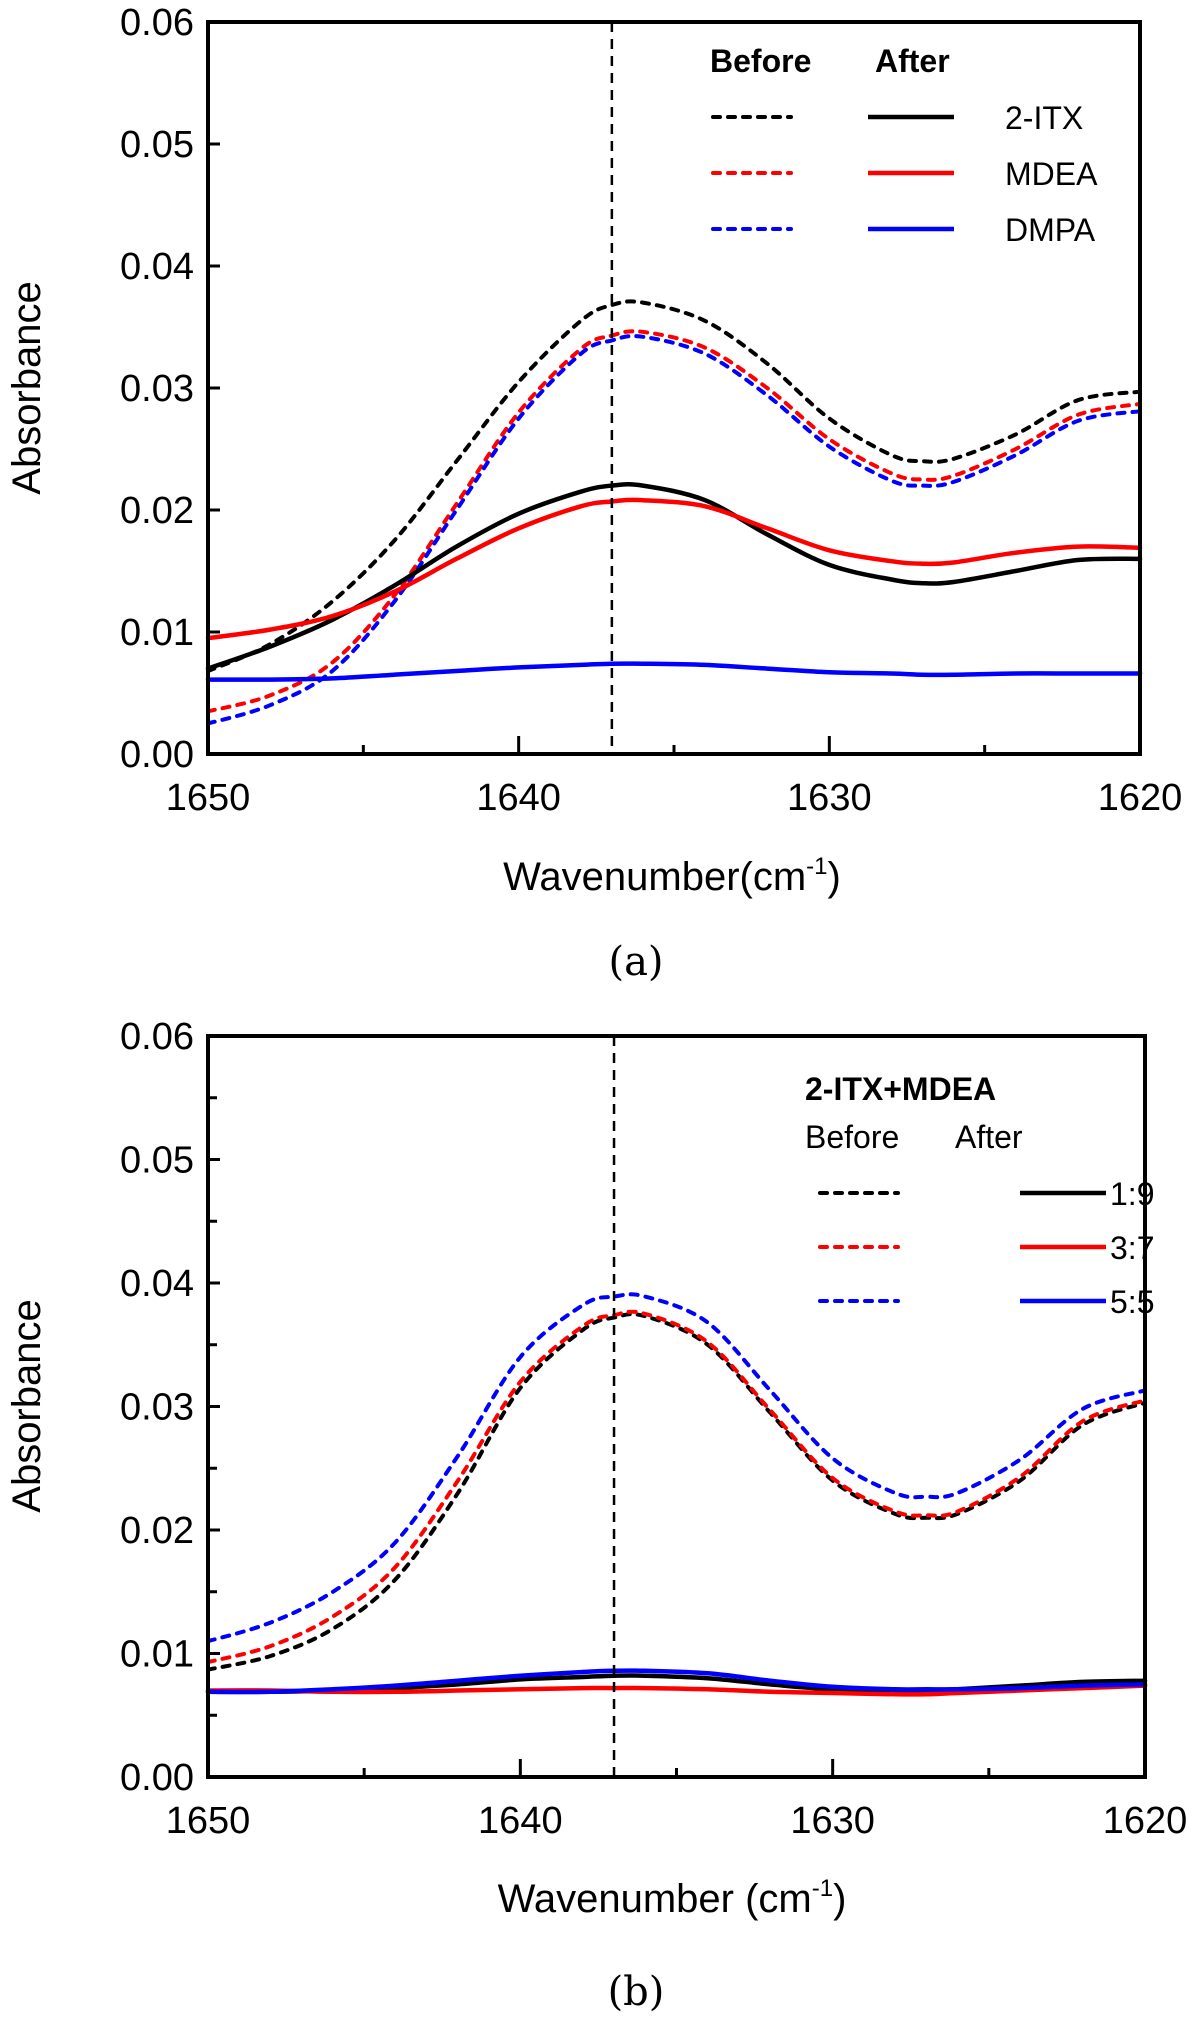 This screenshot has height=2018, width=1197. Describe the element at coordinates (27, 1405) in the screenshot. I see `y-axis-title-b: Absorbance` at that location.